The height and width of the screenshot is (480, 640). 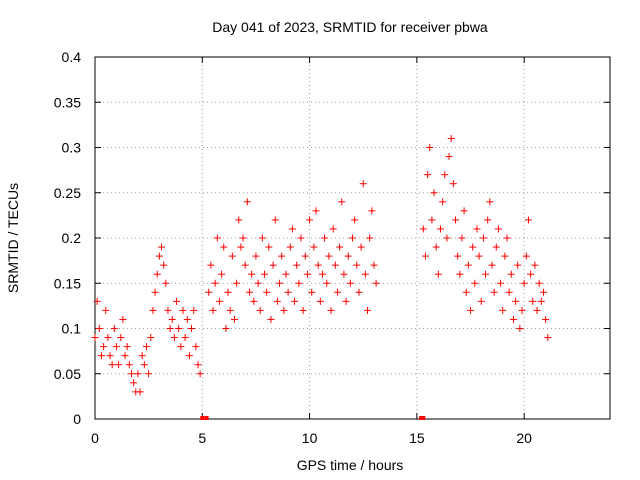 I want to click on y-tick-label: 0.15, so click(x=67, y=283).